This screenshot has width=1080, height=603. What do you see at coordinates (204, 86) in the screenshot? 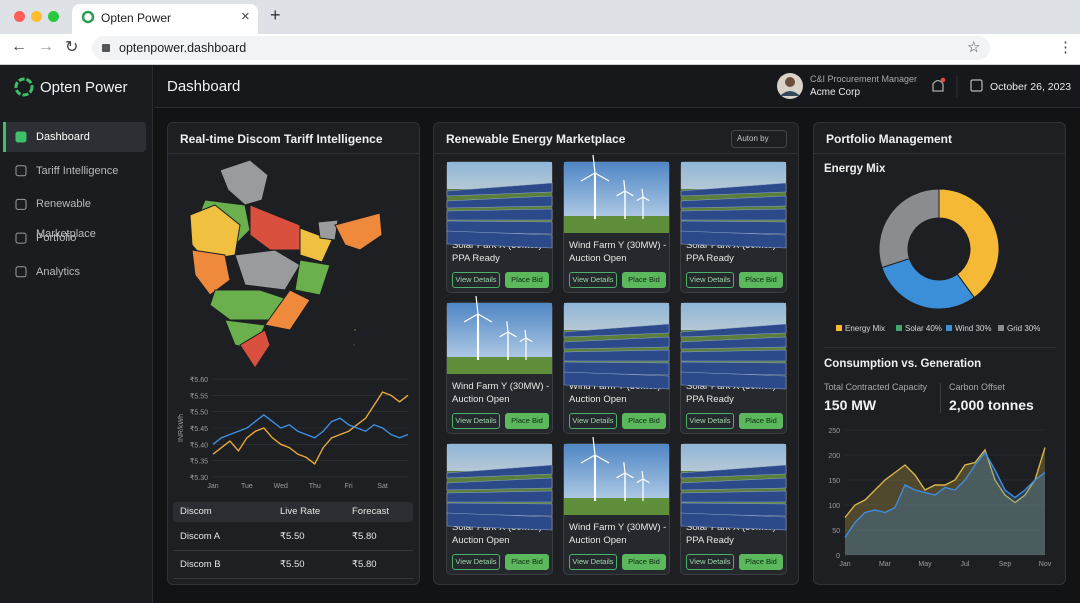
I see `page-title: Dashboard` at bounding box center [204, 86].